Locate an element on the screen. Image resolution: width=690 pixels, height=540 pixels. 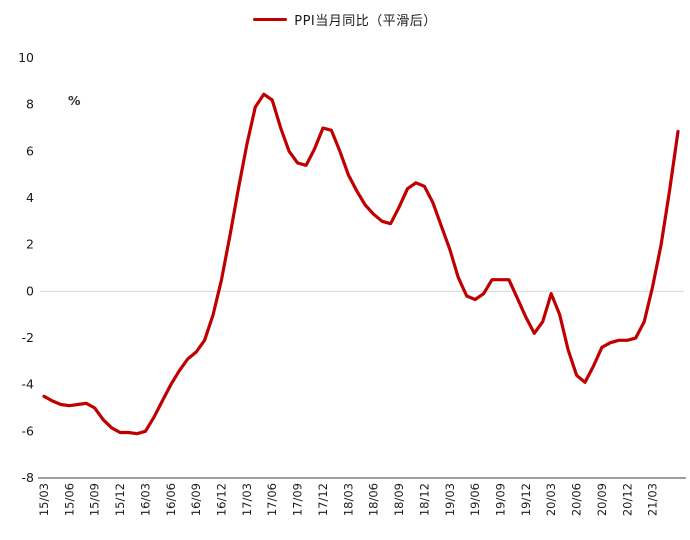
x-tick-label: 18/09 is located at coordinates (399, 499).